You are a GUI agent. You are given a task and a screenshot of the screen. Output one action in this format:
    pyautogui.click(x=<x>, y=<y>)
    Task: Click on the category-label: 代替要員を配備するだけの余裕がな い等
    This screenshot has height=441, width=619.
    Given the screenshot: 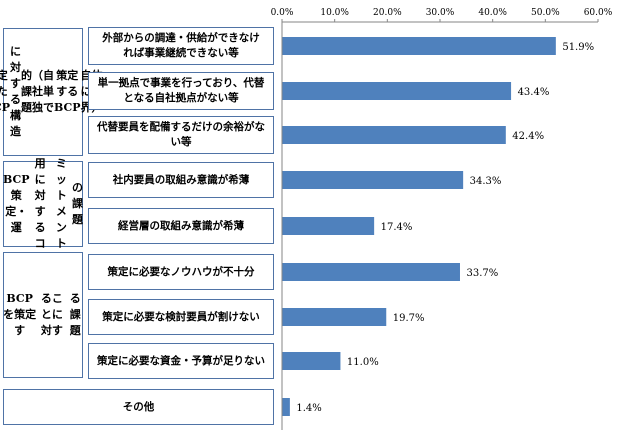 What is the action you would take?
    pyautogui.click(x=181, y=135)
    